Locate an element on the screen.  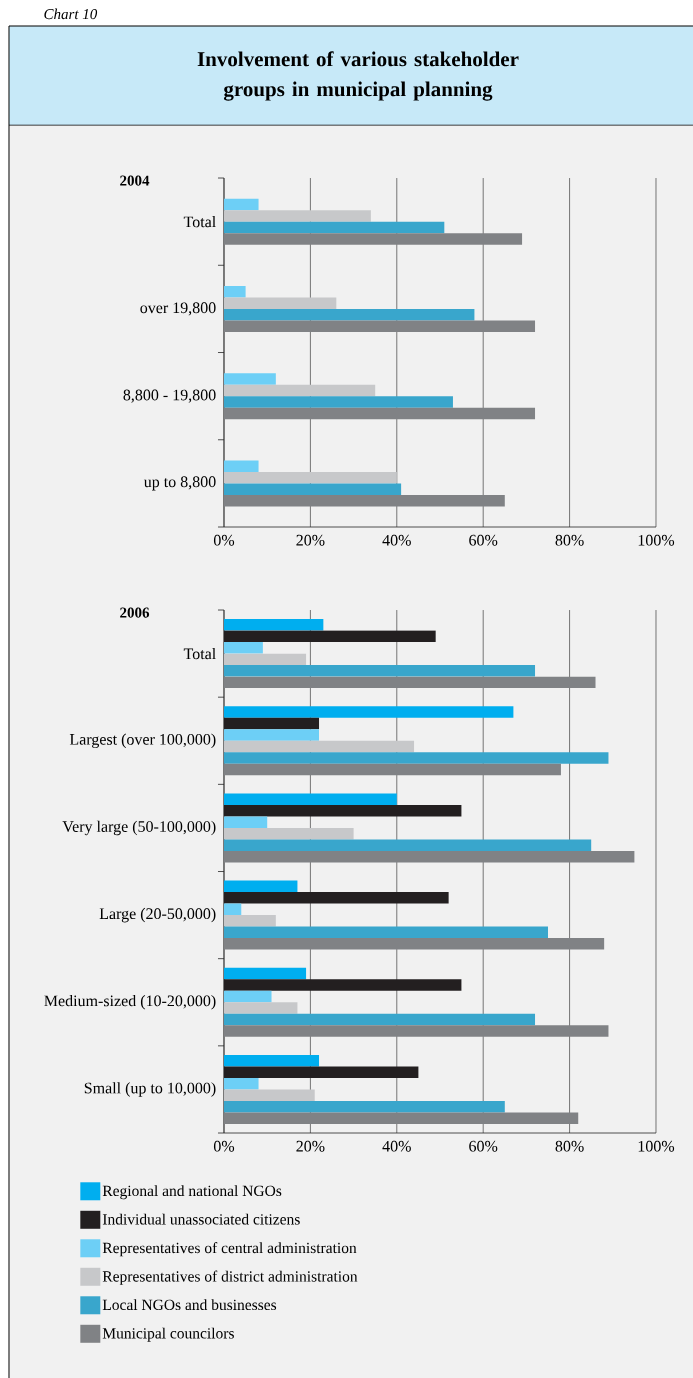
legend-label: Individual unassociated citizens is located at coordinates (201, 1219).